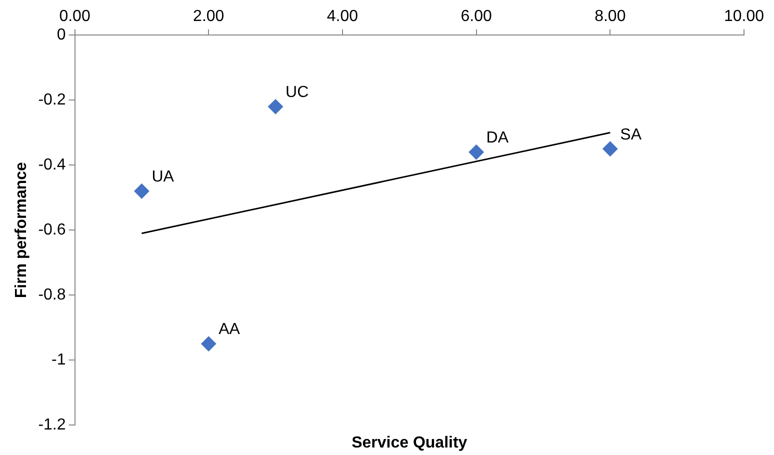  What do you see at coordinates (342, 17) in the screenshot?
I see `x-tick-label: 4.00` at bounding box center [342, 17].